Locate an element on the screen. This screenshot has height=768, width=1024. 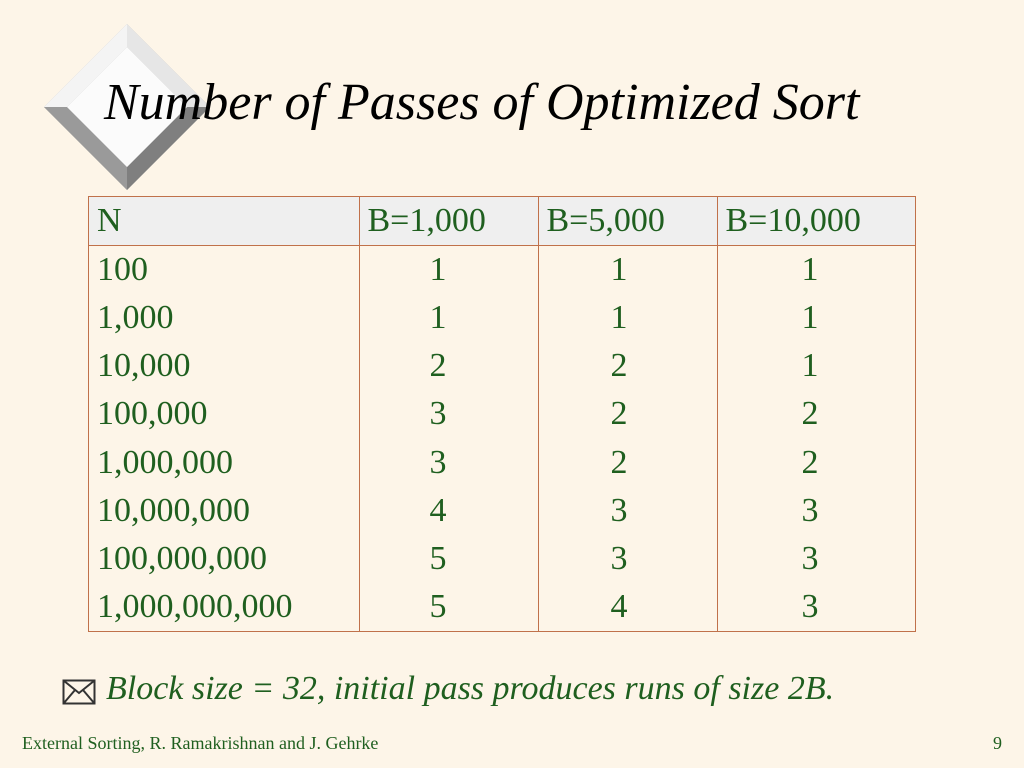
header-b1000: B=1,000 is located at coordinates (448, 221).